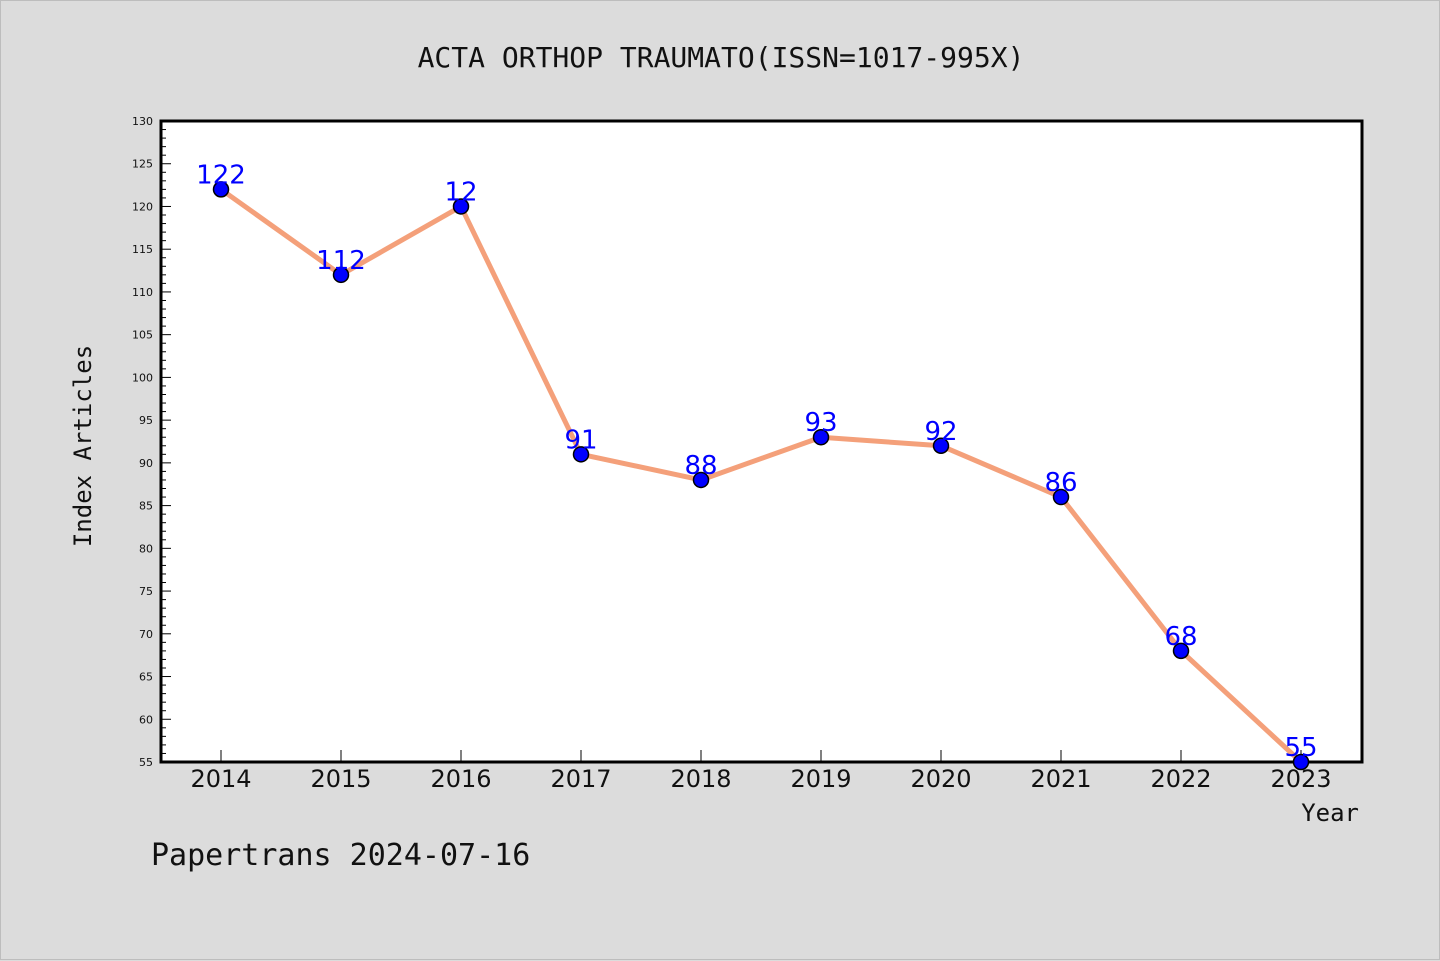 The image size is (1440, 961). What do you see at coordinates (700, 779) in the screenshot?
I see `x-tick-label: 2018` at bounding box center [700, 779].